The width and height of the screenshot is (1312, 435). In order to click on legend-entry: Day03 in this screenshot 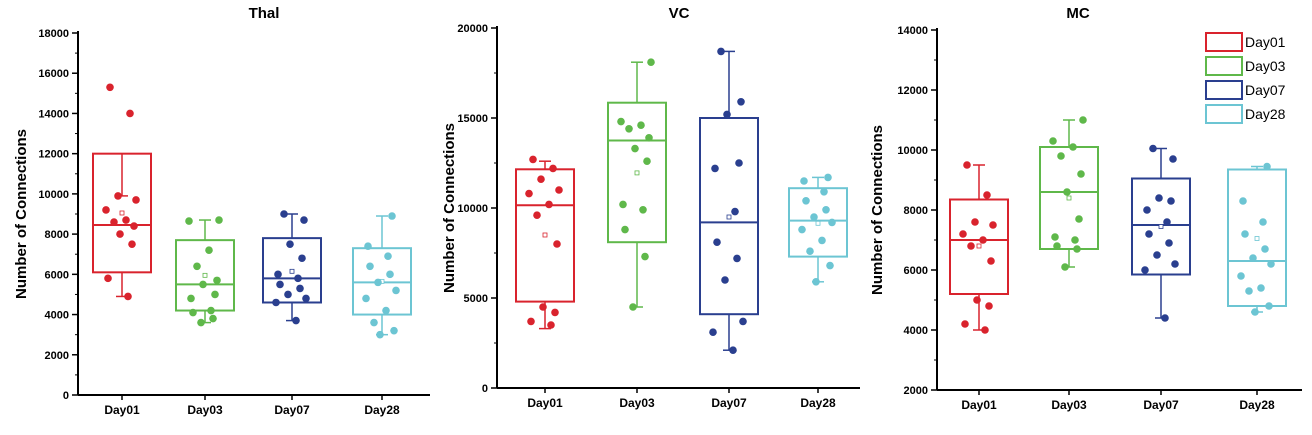, I will do `click(1245, 66)`.